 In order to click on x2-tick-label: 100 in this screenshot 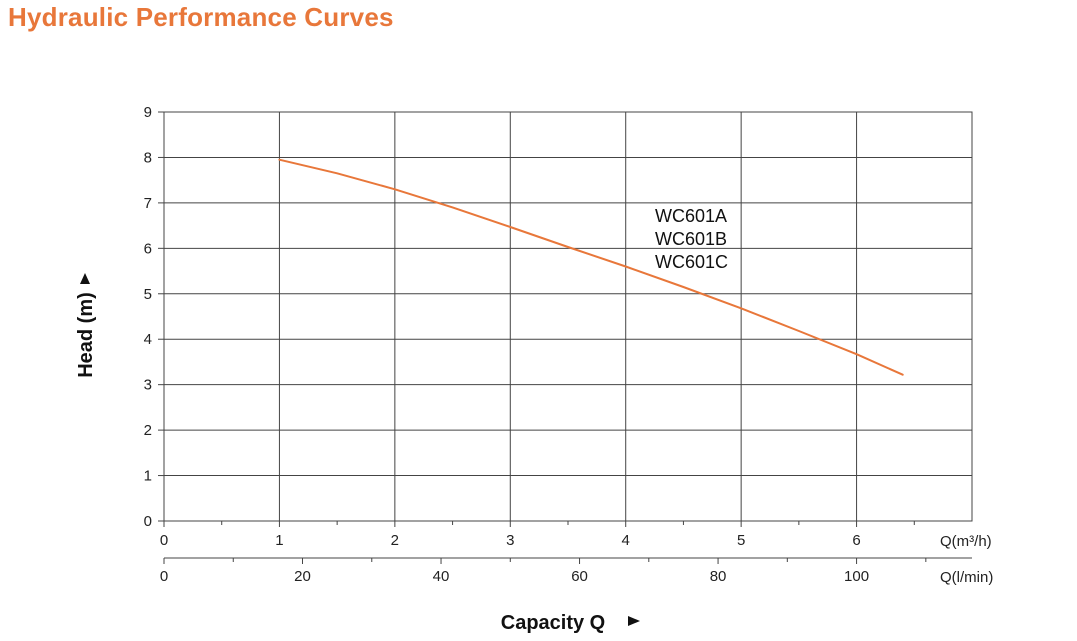, I will do `click(856, 576)`.